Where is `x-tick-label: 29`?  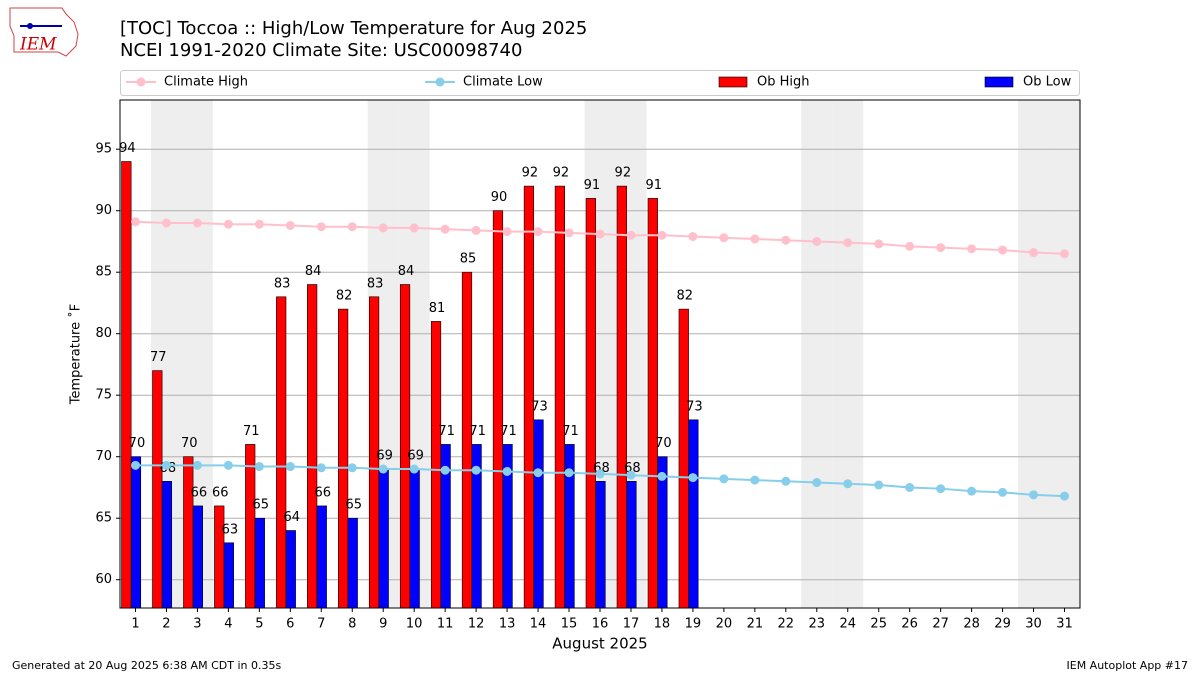
x-tick-label: 29 is located at coordinates (1002, 624).